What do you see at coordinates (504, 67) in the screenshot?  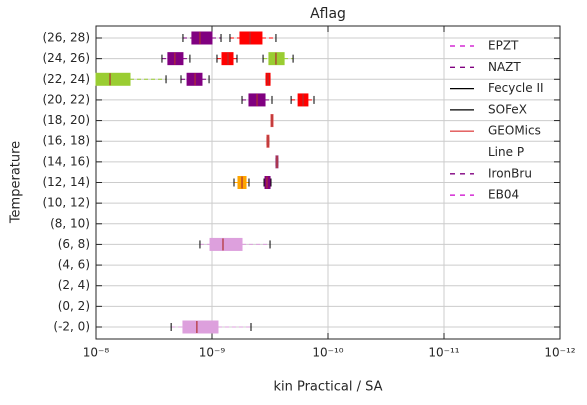 I see `legend-label: NAZT` at bounding box center [504, 67].